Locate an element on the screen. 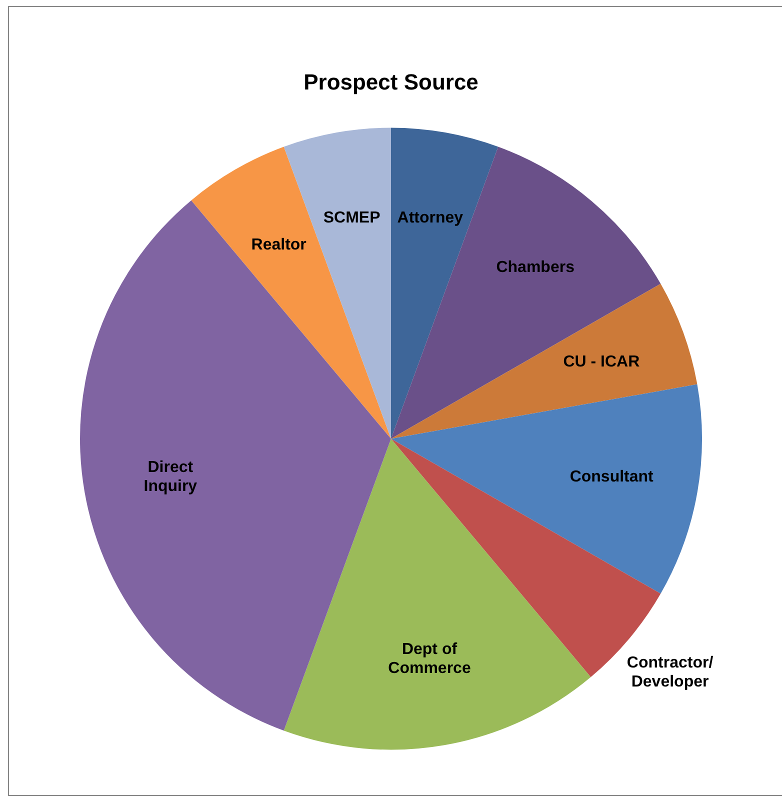  slice-label: Consultant is located at coordinates (612, 477).